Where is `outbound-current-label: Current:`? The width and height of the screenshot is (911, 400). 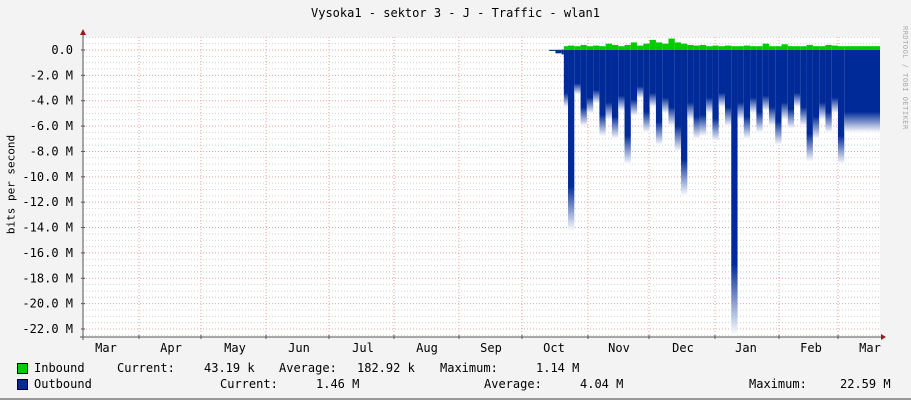 outbound-current-label: Current: is located at coordinates (249, 384).